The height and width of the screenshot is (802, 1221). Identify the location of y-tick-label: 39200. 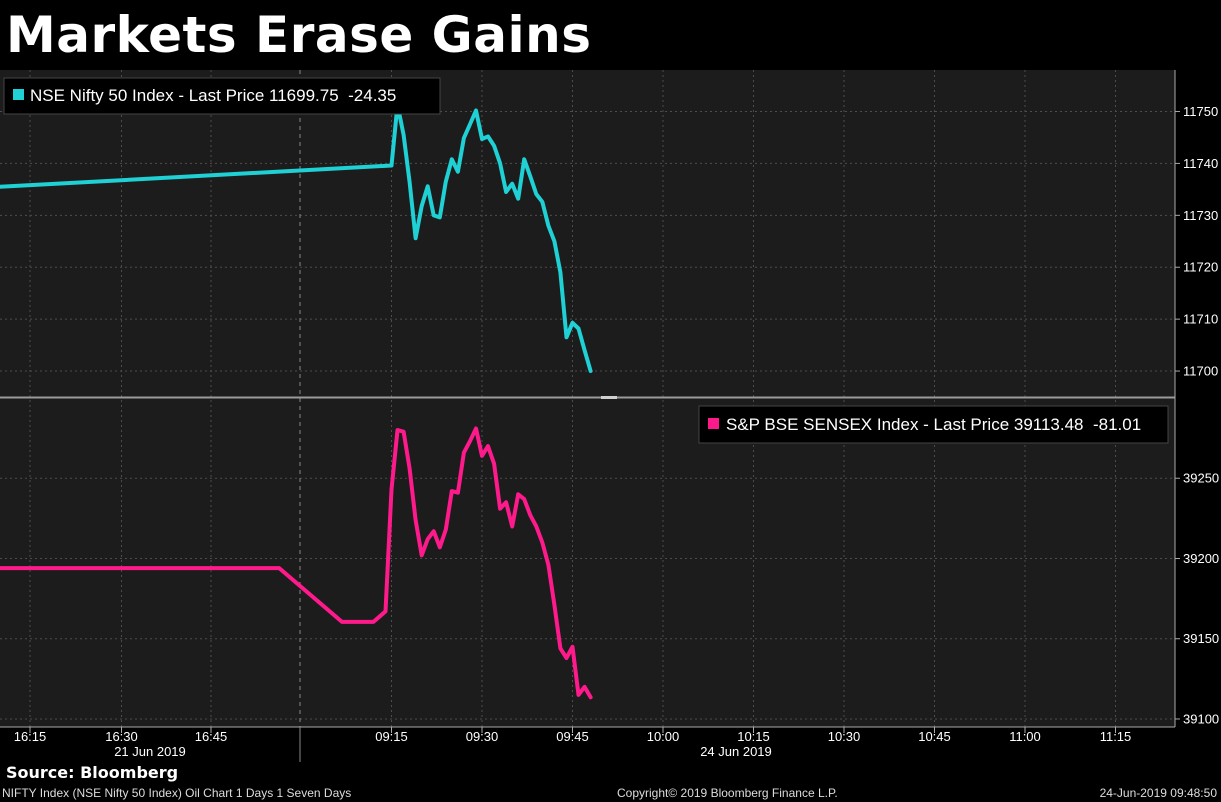
(1201, 558).